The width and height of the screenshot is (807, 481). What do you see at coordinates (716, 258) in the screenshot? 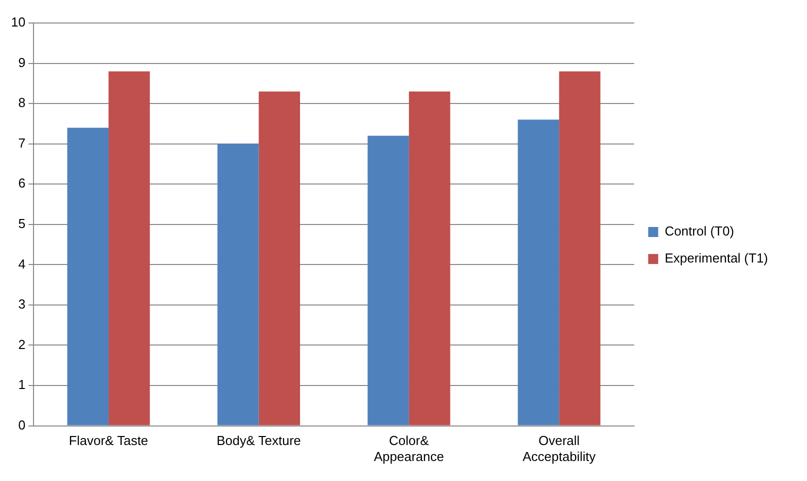
I see `legend-label: Experimental (T1)` at bounding box center [716, 258].